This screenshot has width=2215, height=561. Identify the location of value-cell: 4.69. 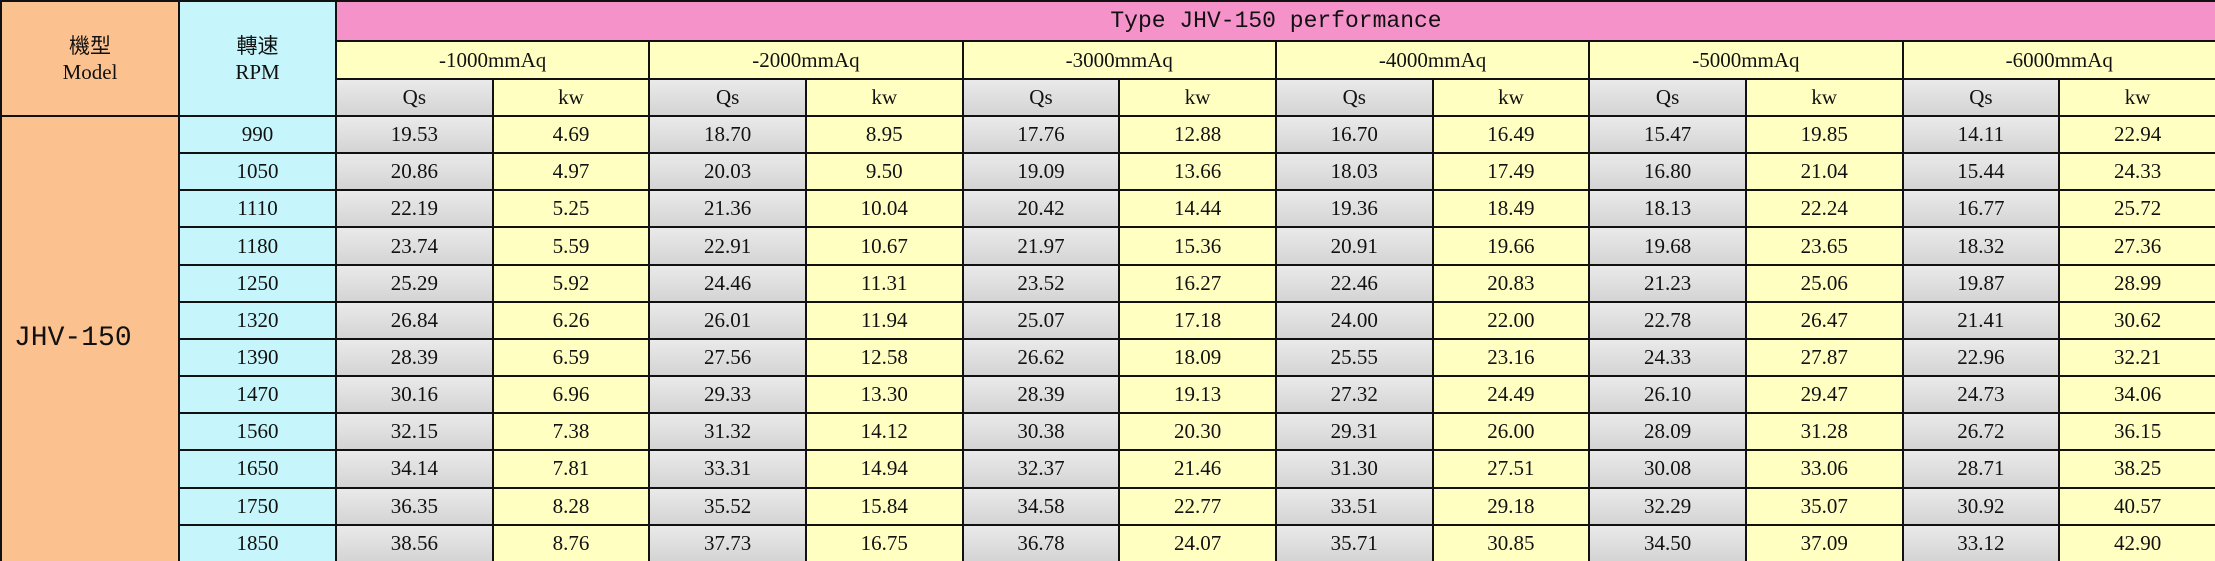
(571, 134).